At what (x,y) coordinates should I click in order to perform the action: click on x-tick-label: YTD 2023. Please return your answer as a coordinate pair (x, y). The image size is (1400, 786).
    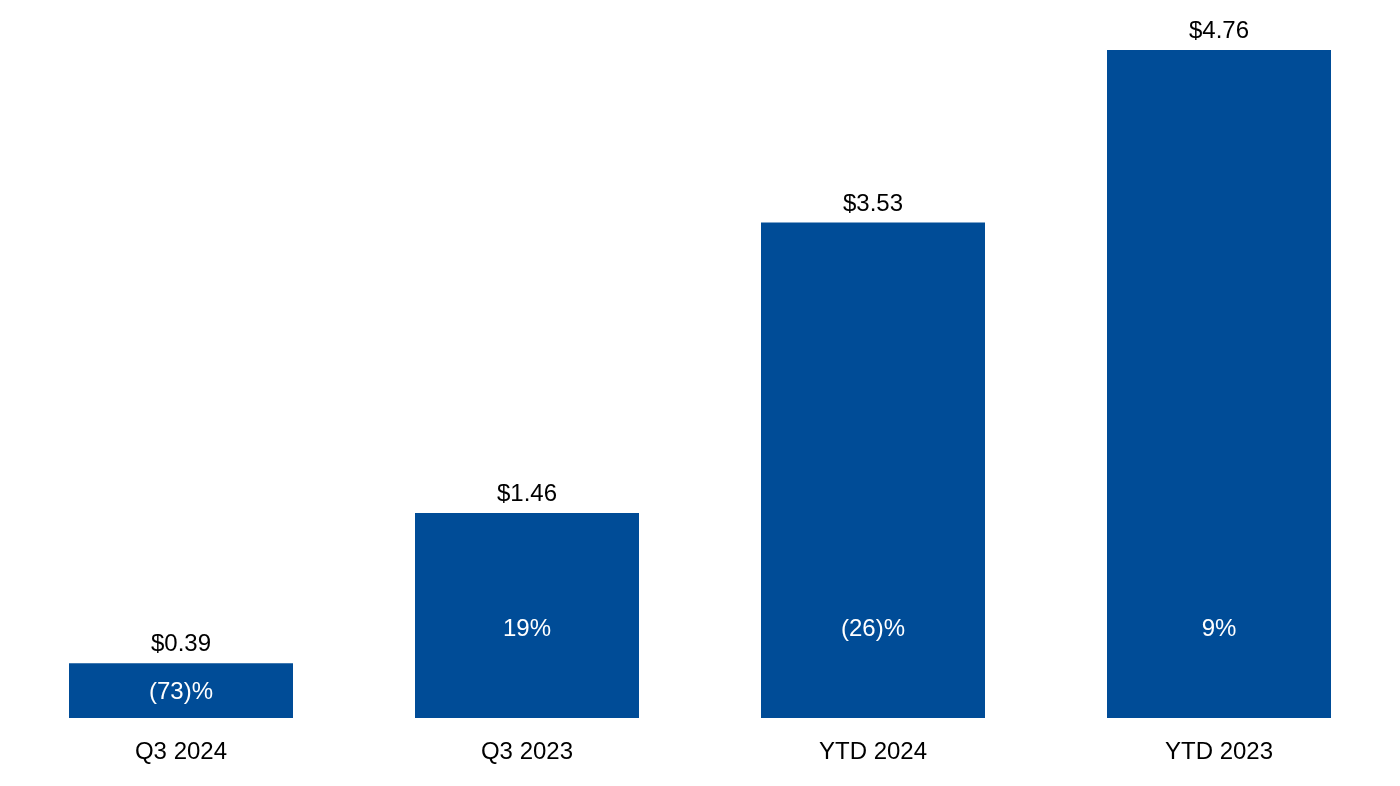
    Looking at the image, I should click on (1219, 751).